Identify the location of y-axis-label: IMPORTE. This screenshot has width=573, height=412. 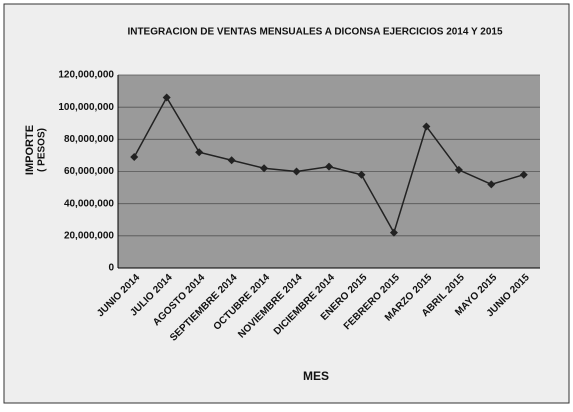
(30, 150).